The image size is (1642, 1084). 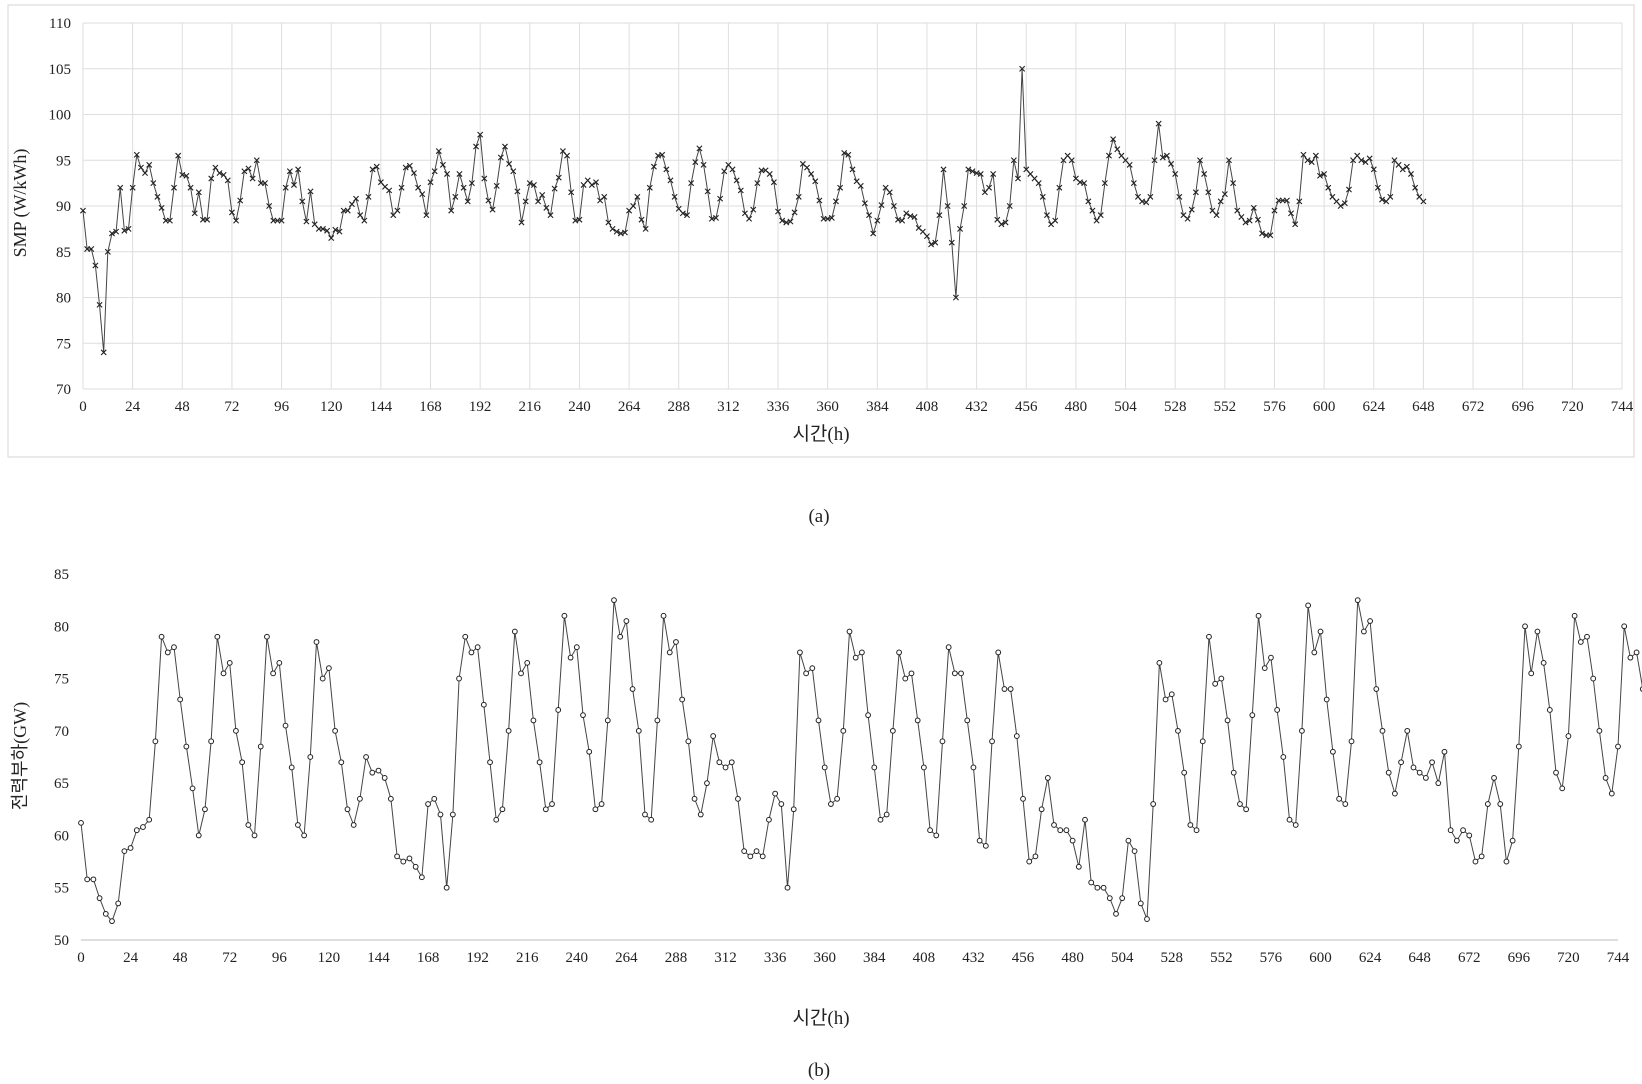 What do you see at coordinates (180, 958) in the screenshot?
I see `x-tick-label: 48` at bounding box center [180, 958].